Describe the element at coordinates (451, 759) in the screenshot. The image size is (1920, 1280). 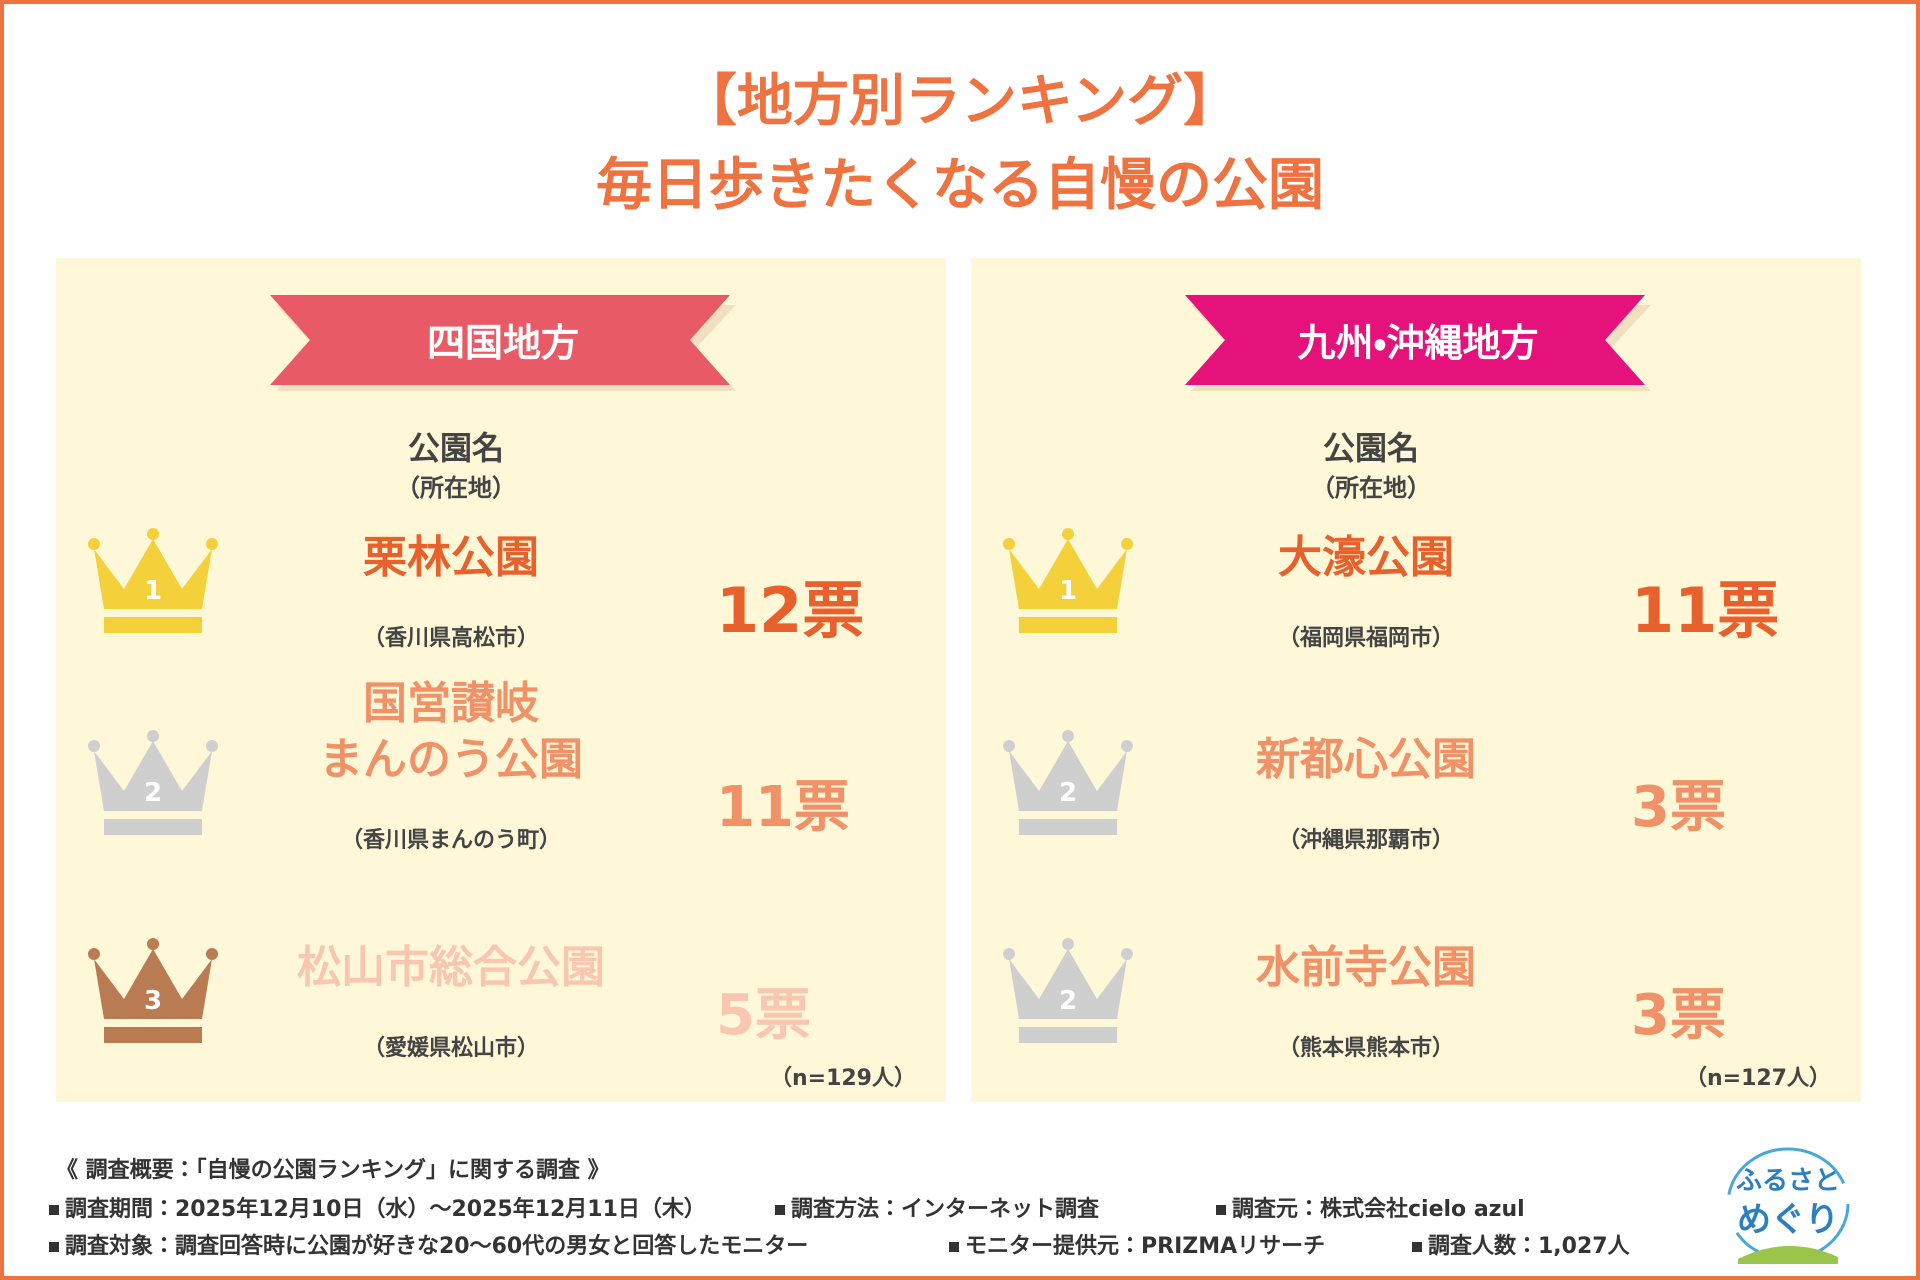
I see `park-name: まんのう公園` at that location.